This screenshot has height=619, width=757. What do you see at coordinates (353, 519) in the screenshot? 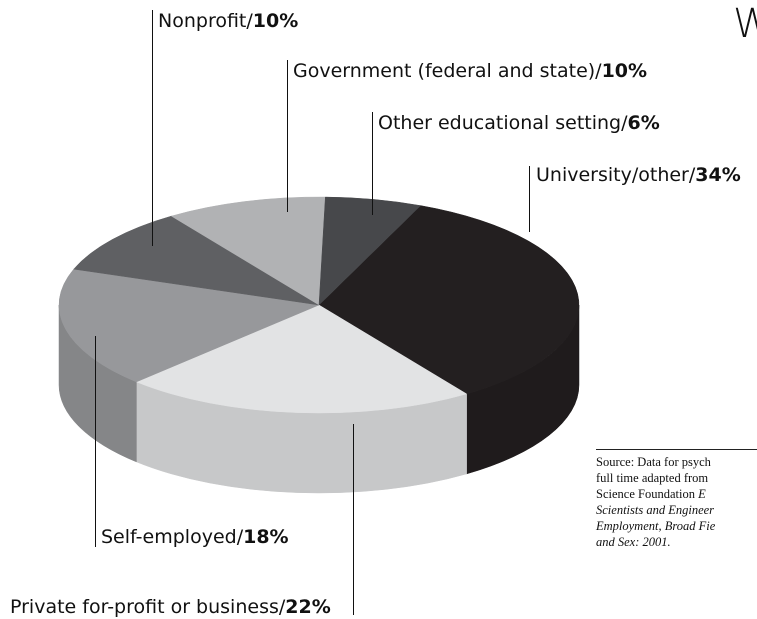
I see `leader-line-private` at bounding box center [353, 519].